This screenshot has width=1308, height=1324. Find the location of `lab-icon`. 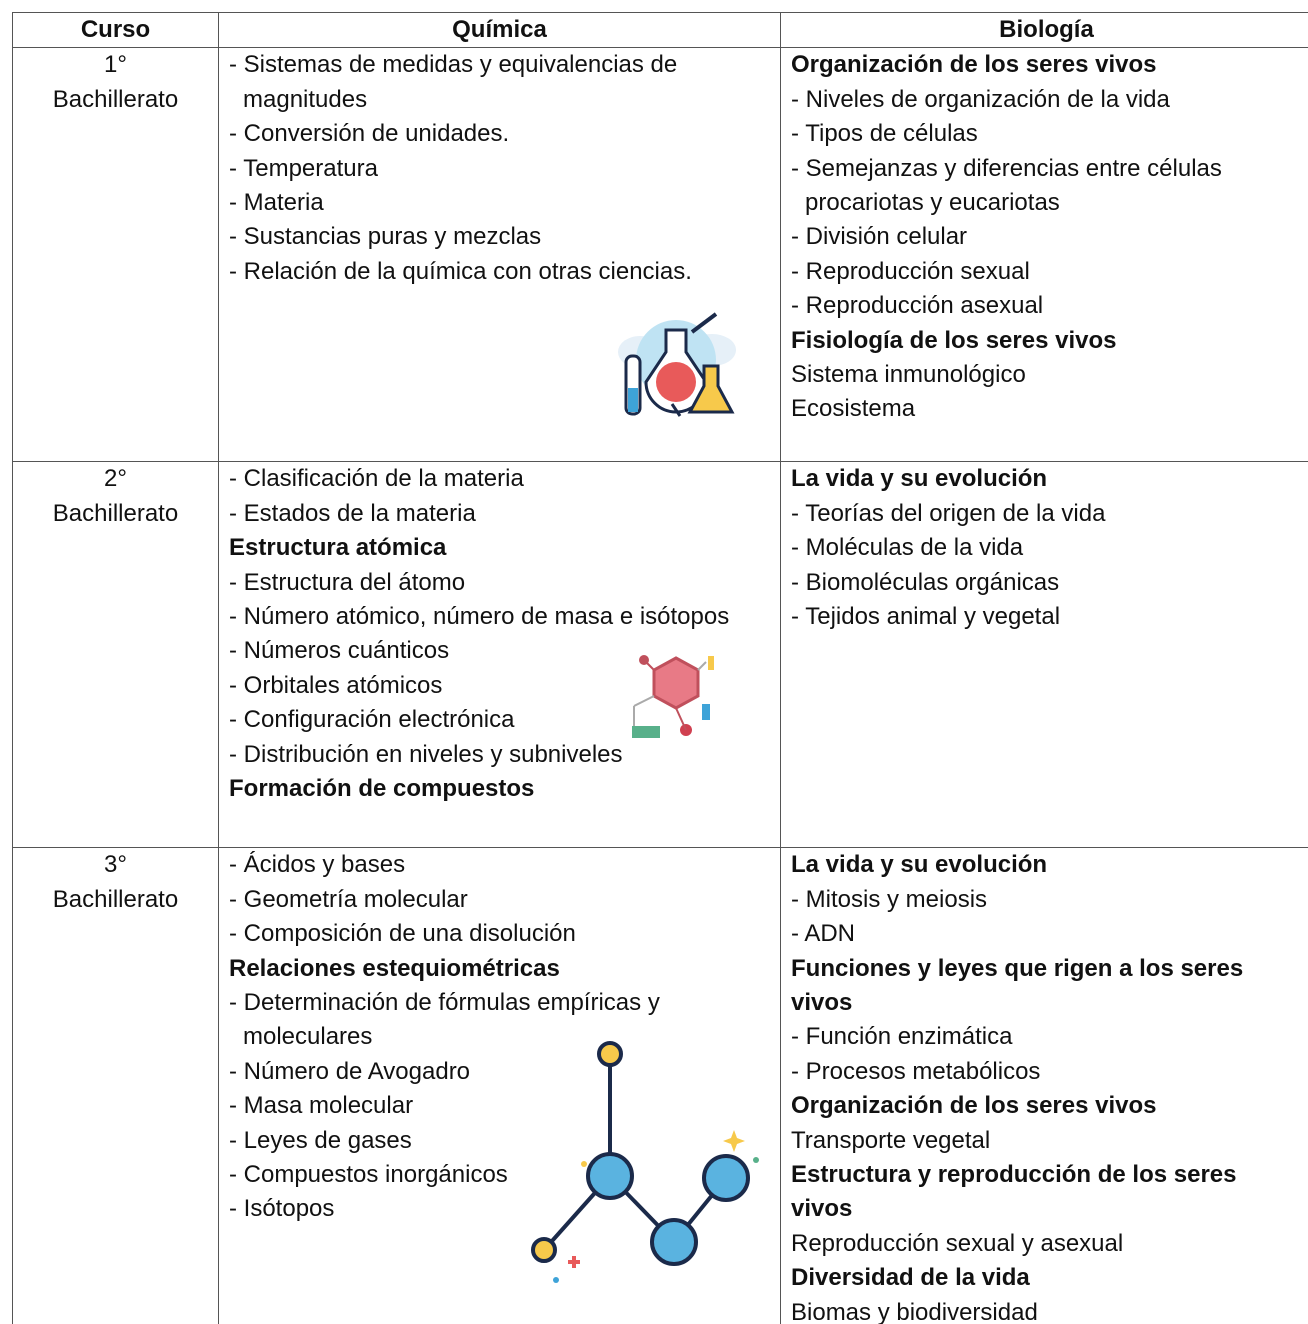

lab-icon is located at coordinates (677, 364).